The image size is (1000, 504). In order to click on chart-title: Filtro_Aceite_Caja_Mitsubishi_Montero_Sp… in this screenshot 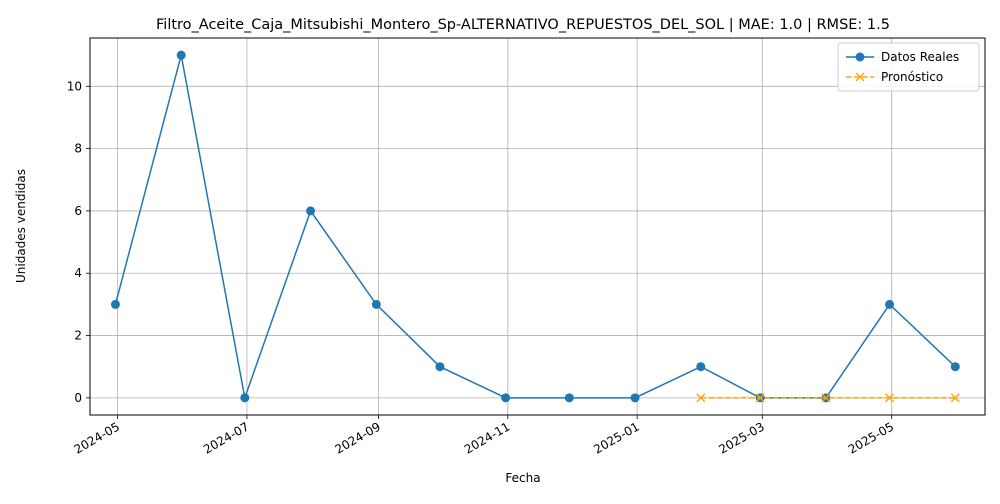, I will do `click(523, 25)`.